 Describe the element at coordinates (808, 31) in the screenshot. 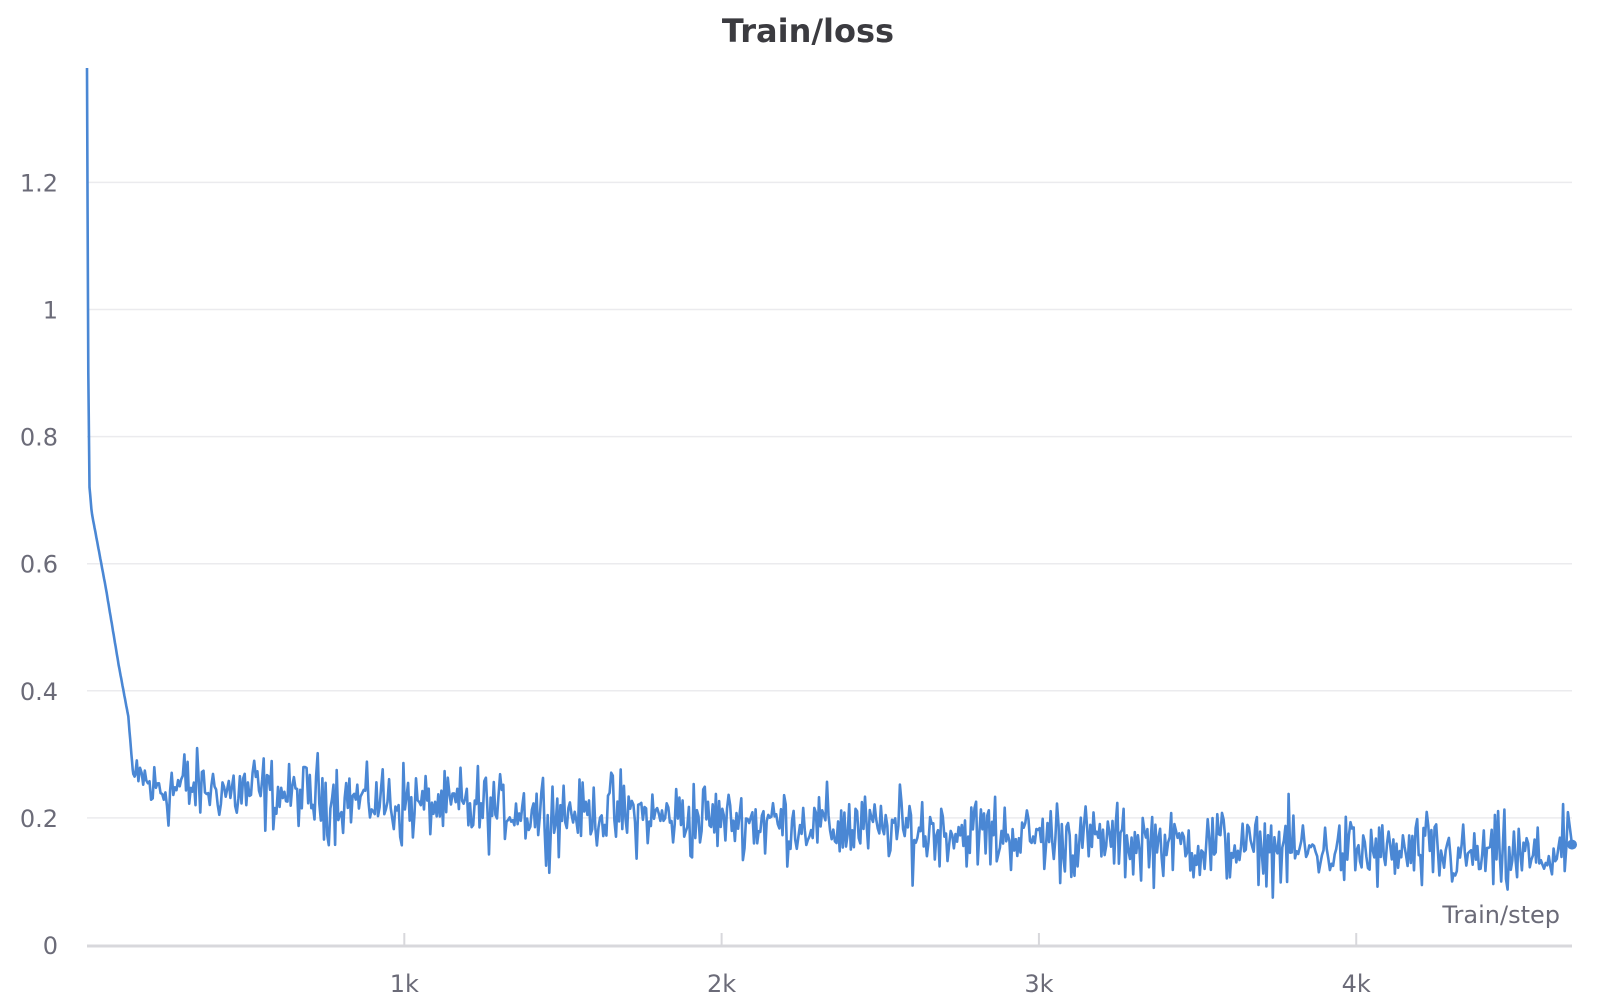

I see `chart-title: Train/loss` at that location.